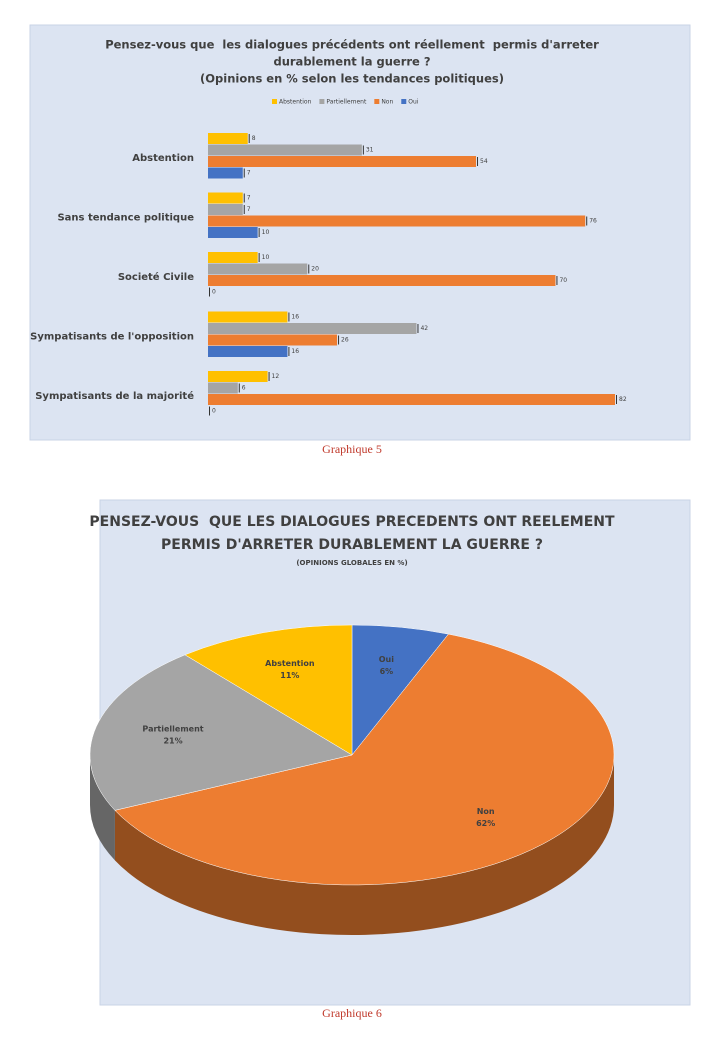 The image size is (711, 1042). I want to click on slice-value-label: 21%, so click(172, 741).